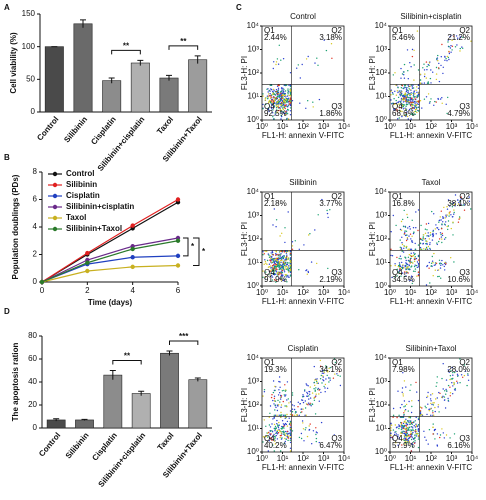 Image resolution: width=486 pixels, height=500 pixels. What do you see at coordinates (178, 265) in the screenshot?
I see `series-marker` at bounding box center [178, 265].